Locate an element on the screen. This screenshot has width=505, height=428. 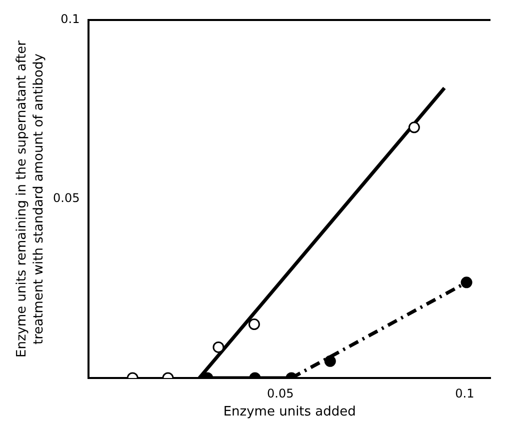
y-axis-title: Enzyme units remaining in the supernatant after treatment with standard amount of antibody is located at coordinates (30, 199).